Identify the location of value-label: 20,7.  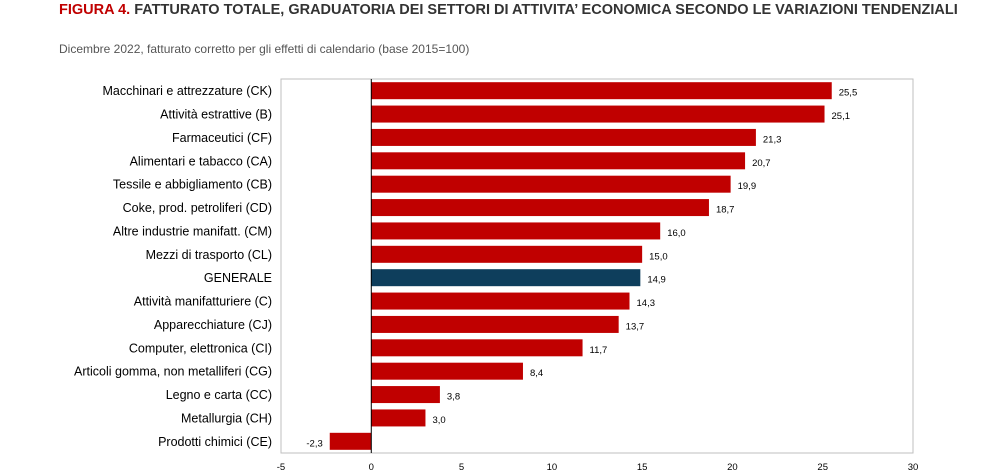
(761, 163).